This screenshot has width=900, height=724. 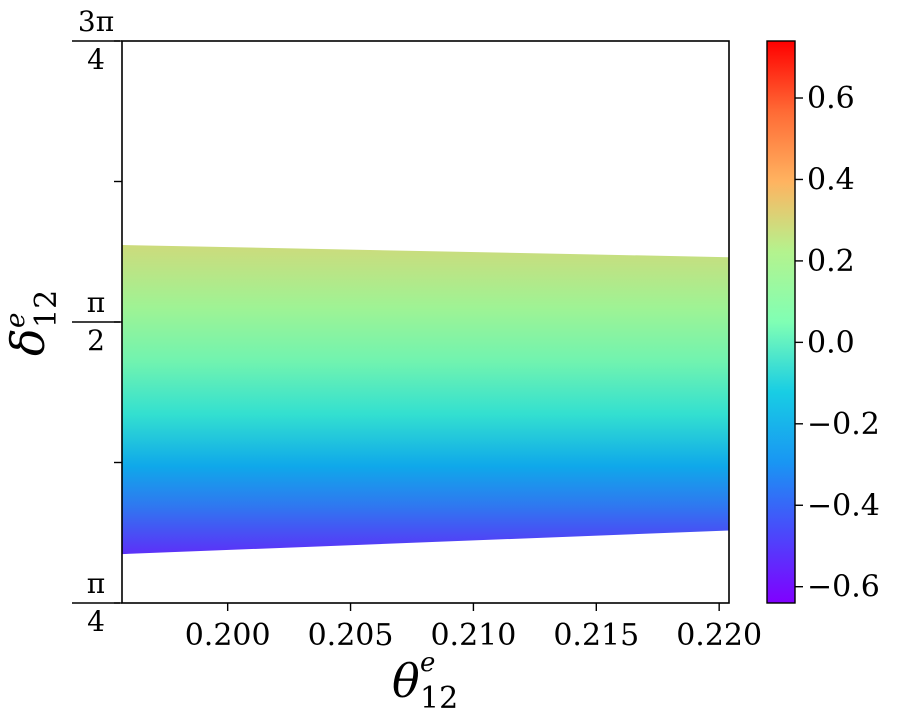 I want to click on colorbar-tick-label: −0.6, so click(x=843, y=587).